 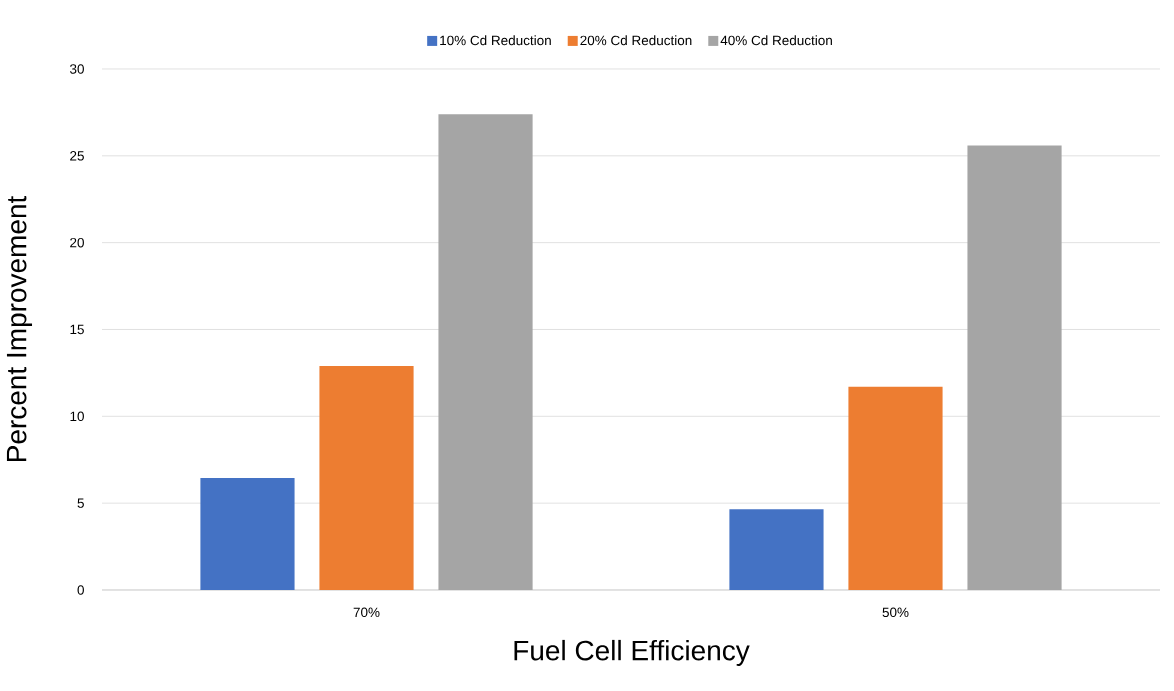 I want to click on x-tick-label: 70%, so click(x=366, y=612).